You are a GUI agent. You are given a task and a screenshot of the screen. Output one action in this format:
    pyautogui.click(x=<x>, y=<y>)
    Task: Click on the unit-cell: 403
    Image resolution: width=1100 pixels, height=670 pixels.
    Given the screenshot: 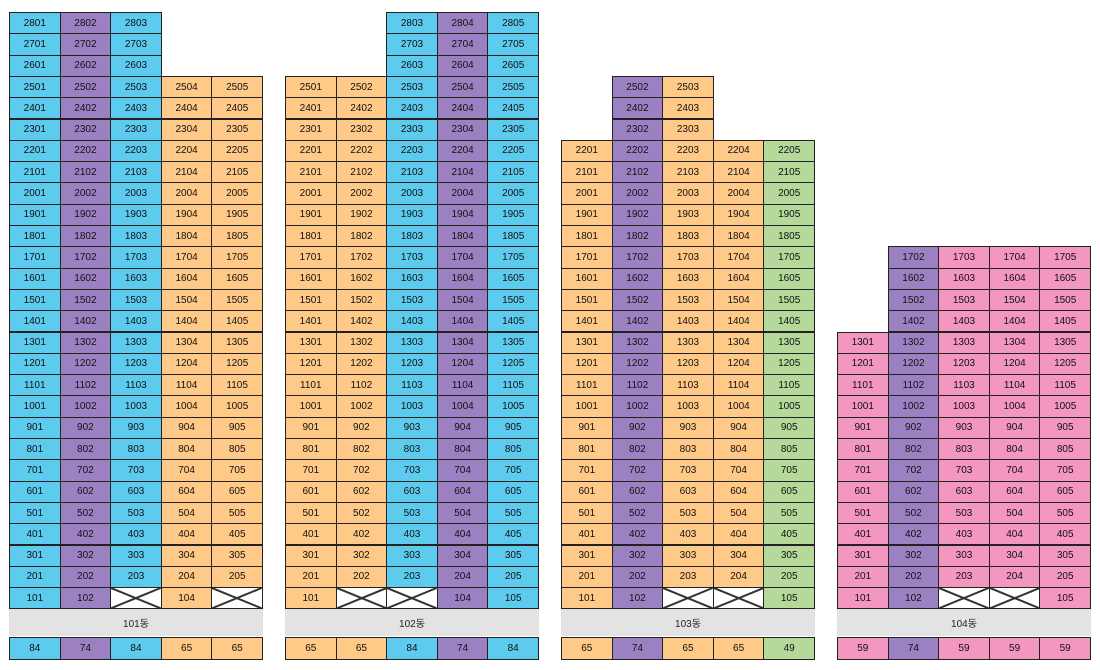 What is the action you would take?
    pyautogui.click(x=964, y=534)
    